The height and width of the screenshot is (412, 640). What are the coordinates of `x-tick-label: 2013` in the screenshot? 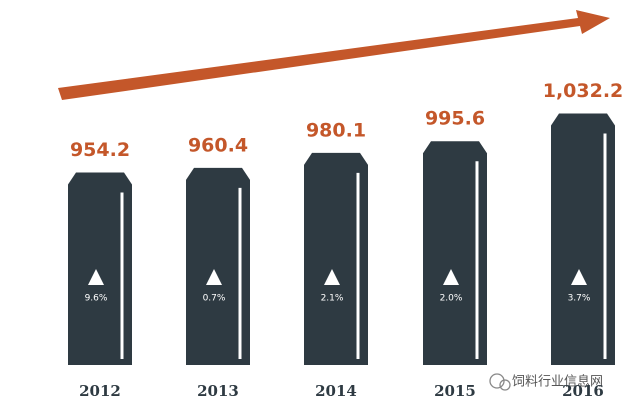 It's located at (218, 391).